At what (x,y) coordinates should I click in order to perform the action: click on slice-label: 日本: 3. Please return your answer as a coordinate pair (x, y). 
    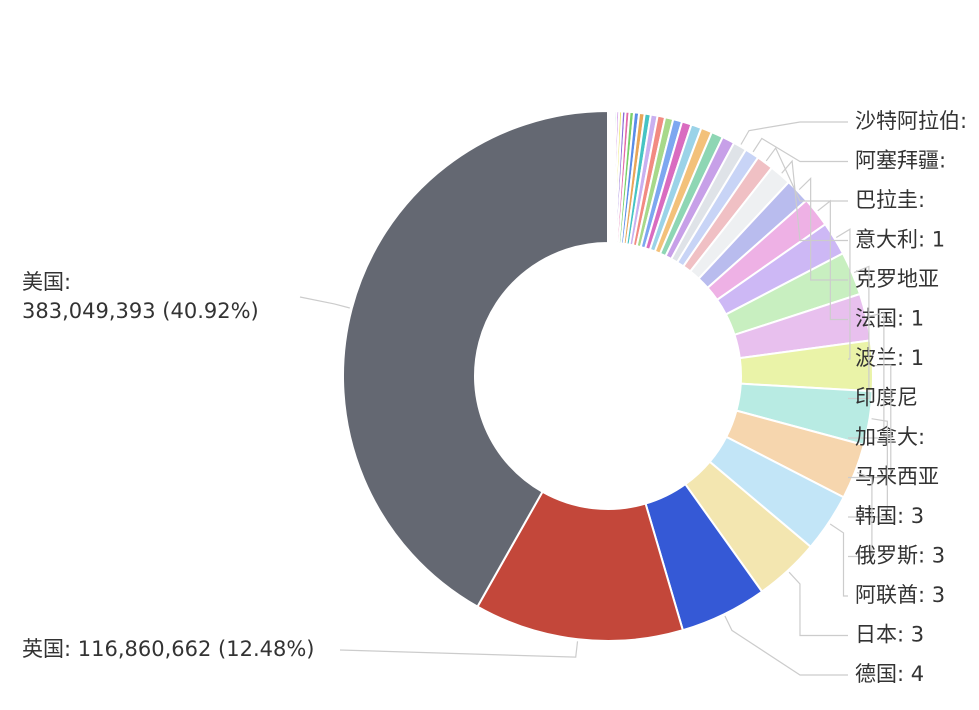
    Looking at the image, I should click on (889, 635).